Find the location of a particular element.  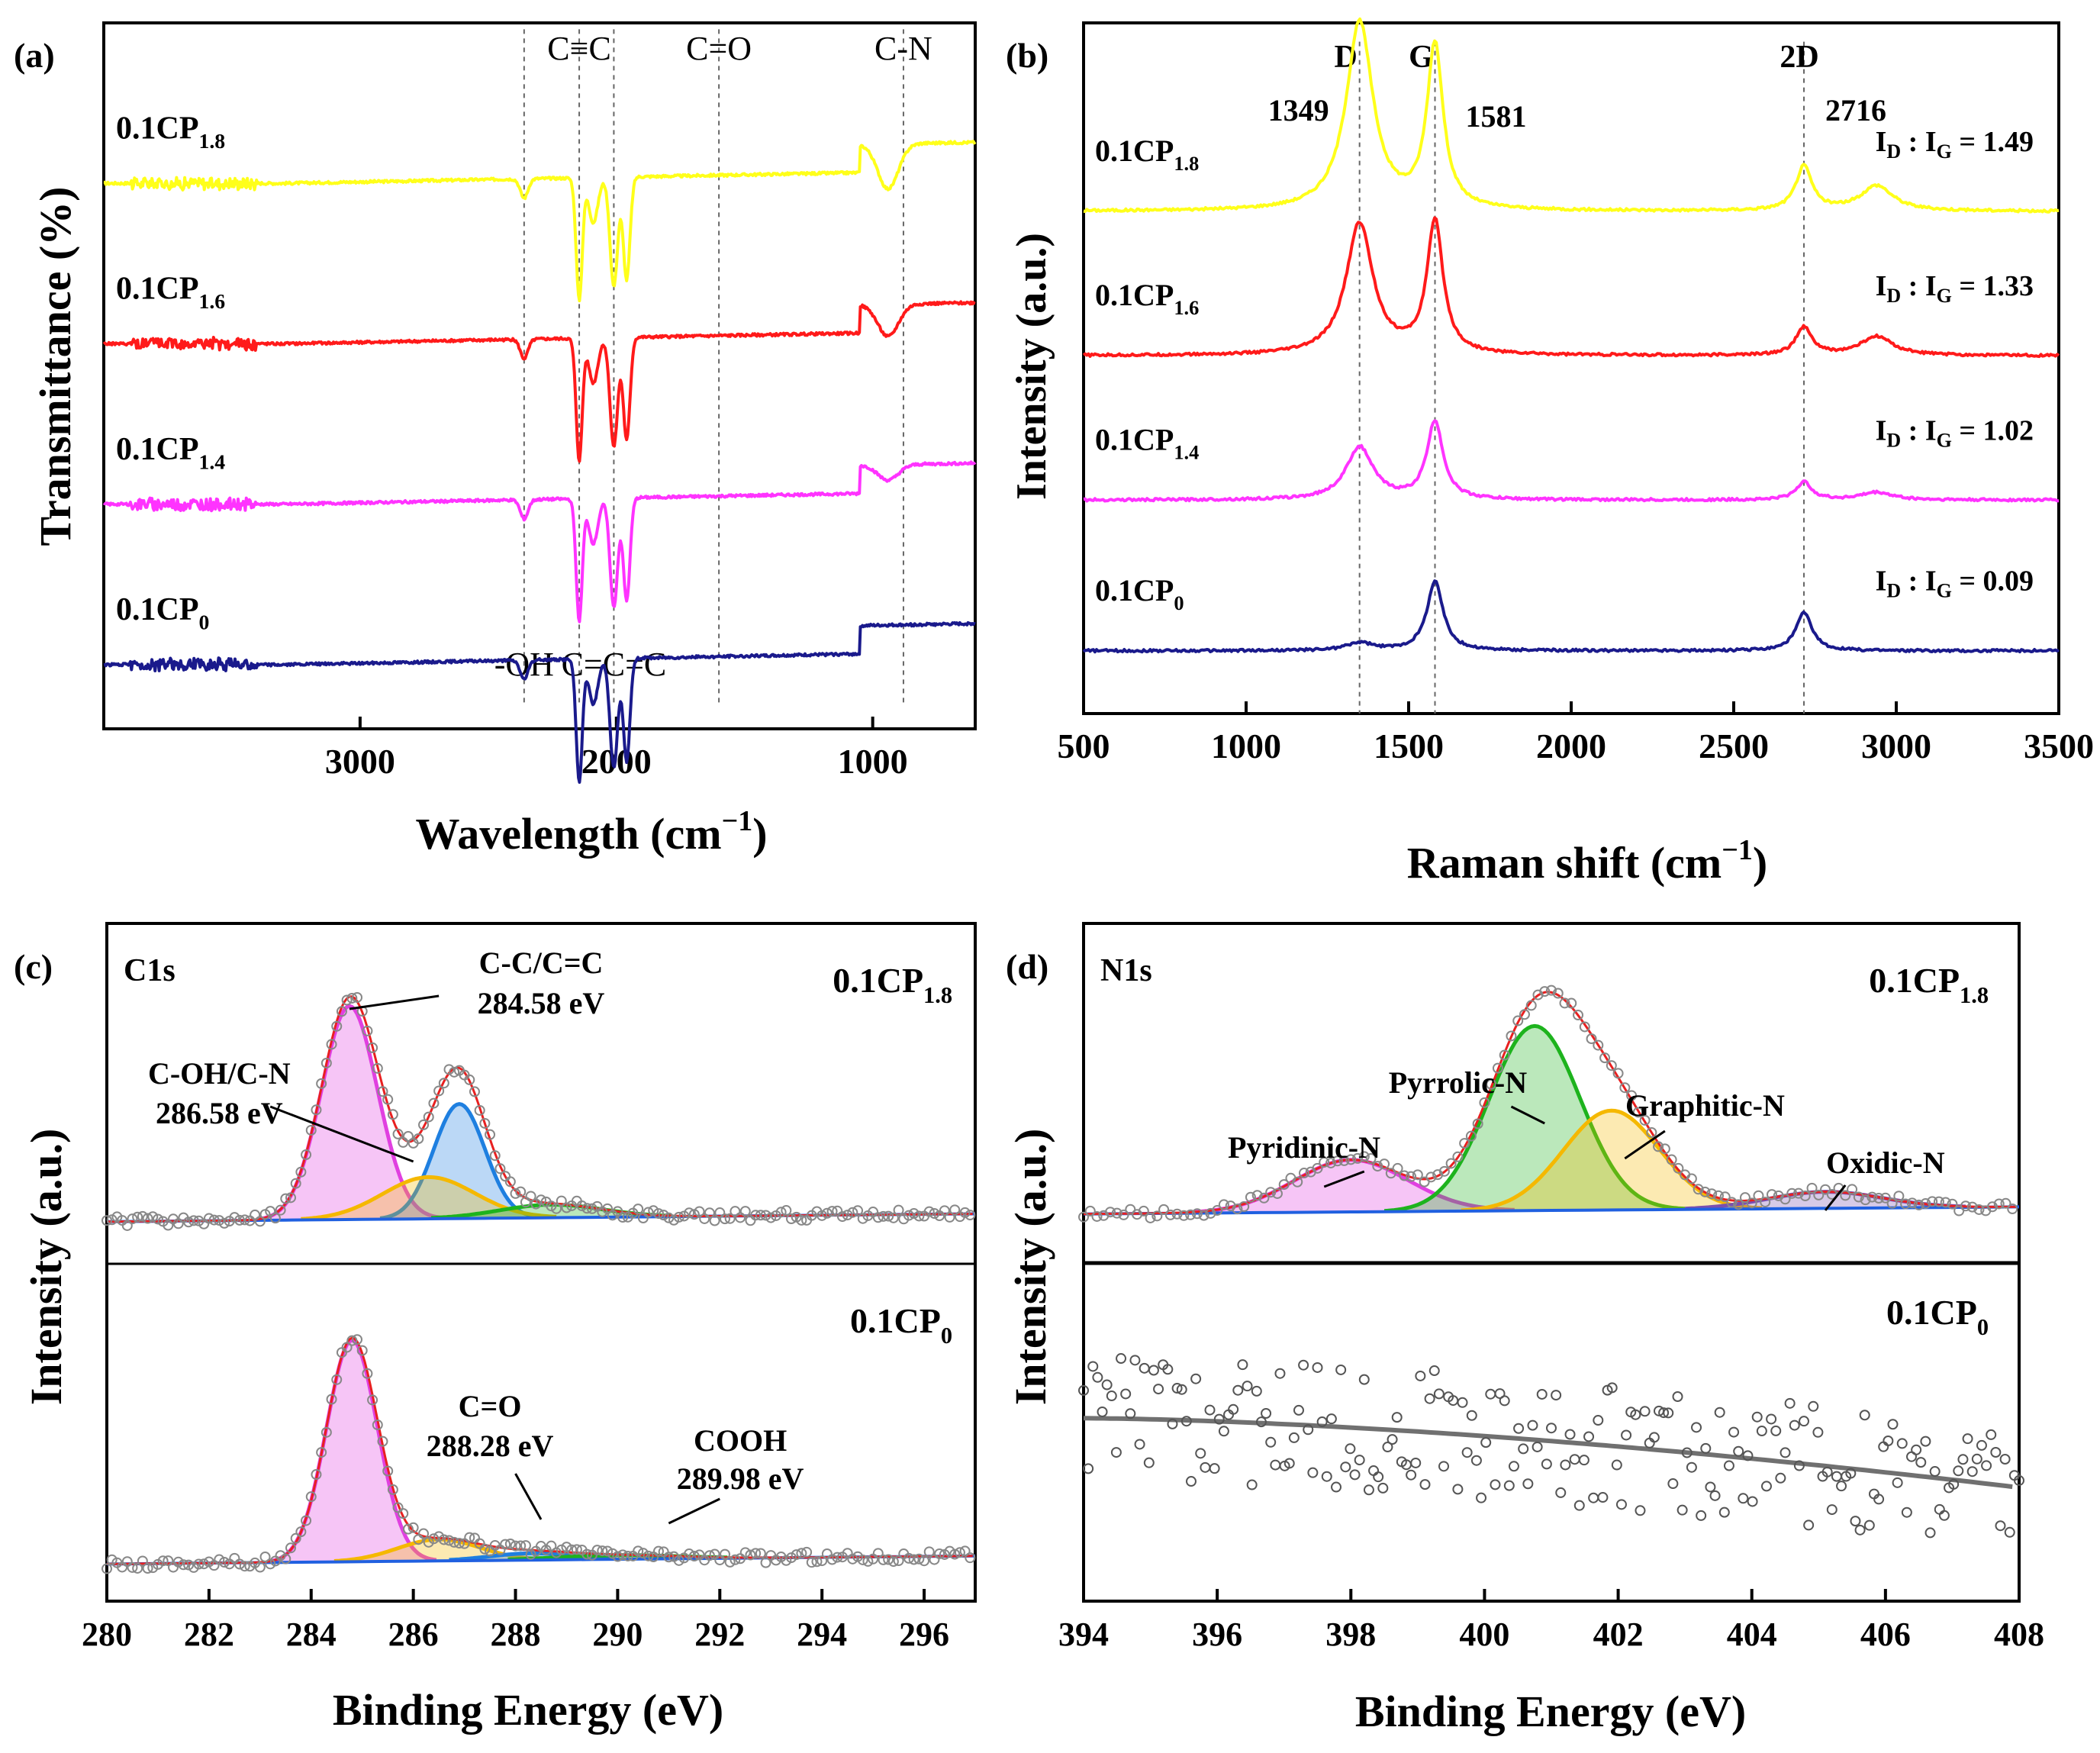

panel-b-peak-value-2: 2716 is located at coordinates (1855, 110).